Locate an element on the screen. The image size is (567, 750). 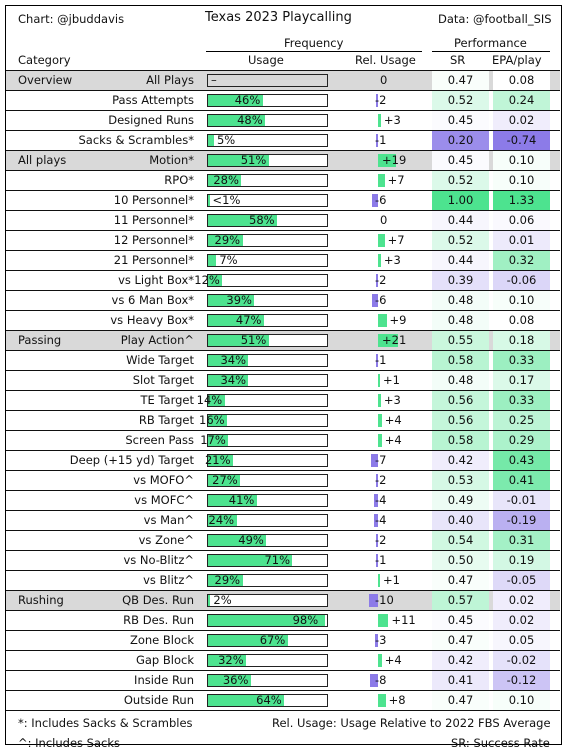
row-label: vs No-Blitz^ is located at coordinates (158, 560).